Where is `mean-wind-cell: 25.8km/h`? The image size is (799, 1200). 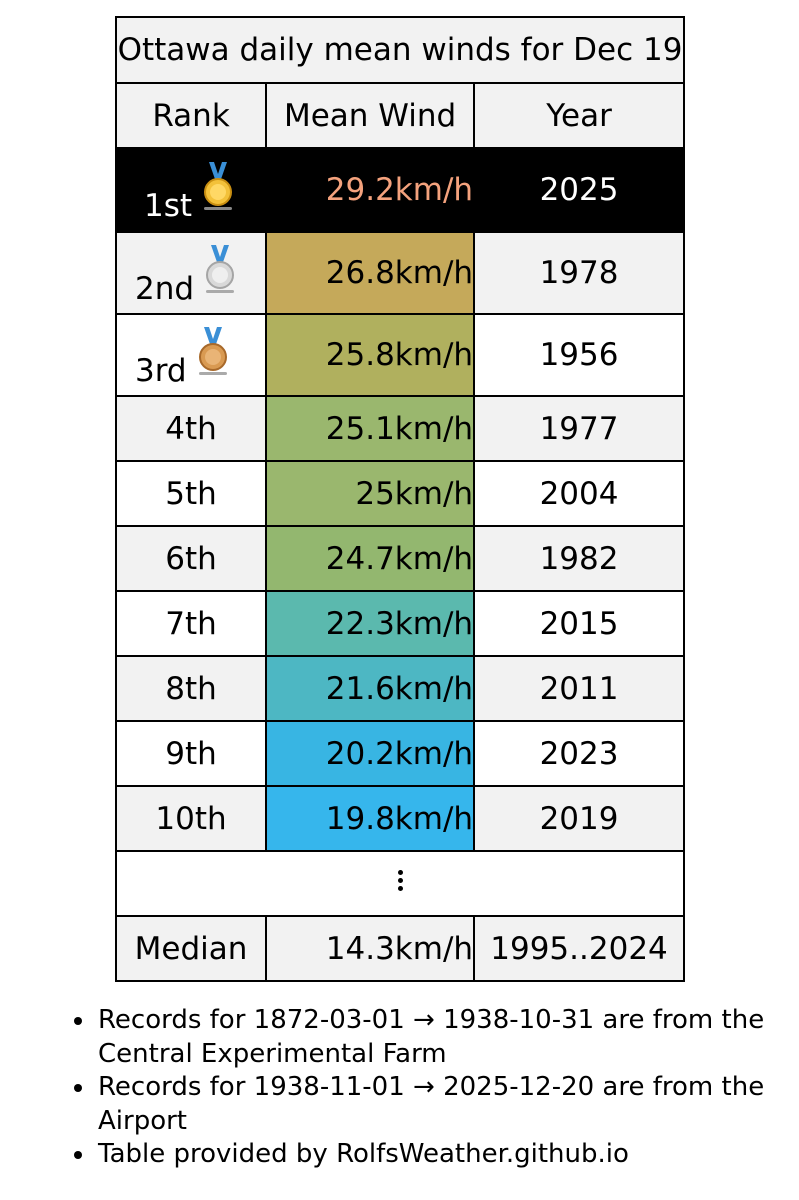
mean-wind-cell: 25.8km/h is located at coordinates (370, 355).